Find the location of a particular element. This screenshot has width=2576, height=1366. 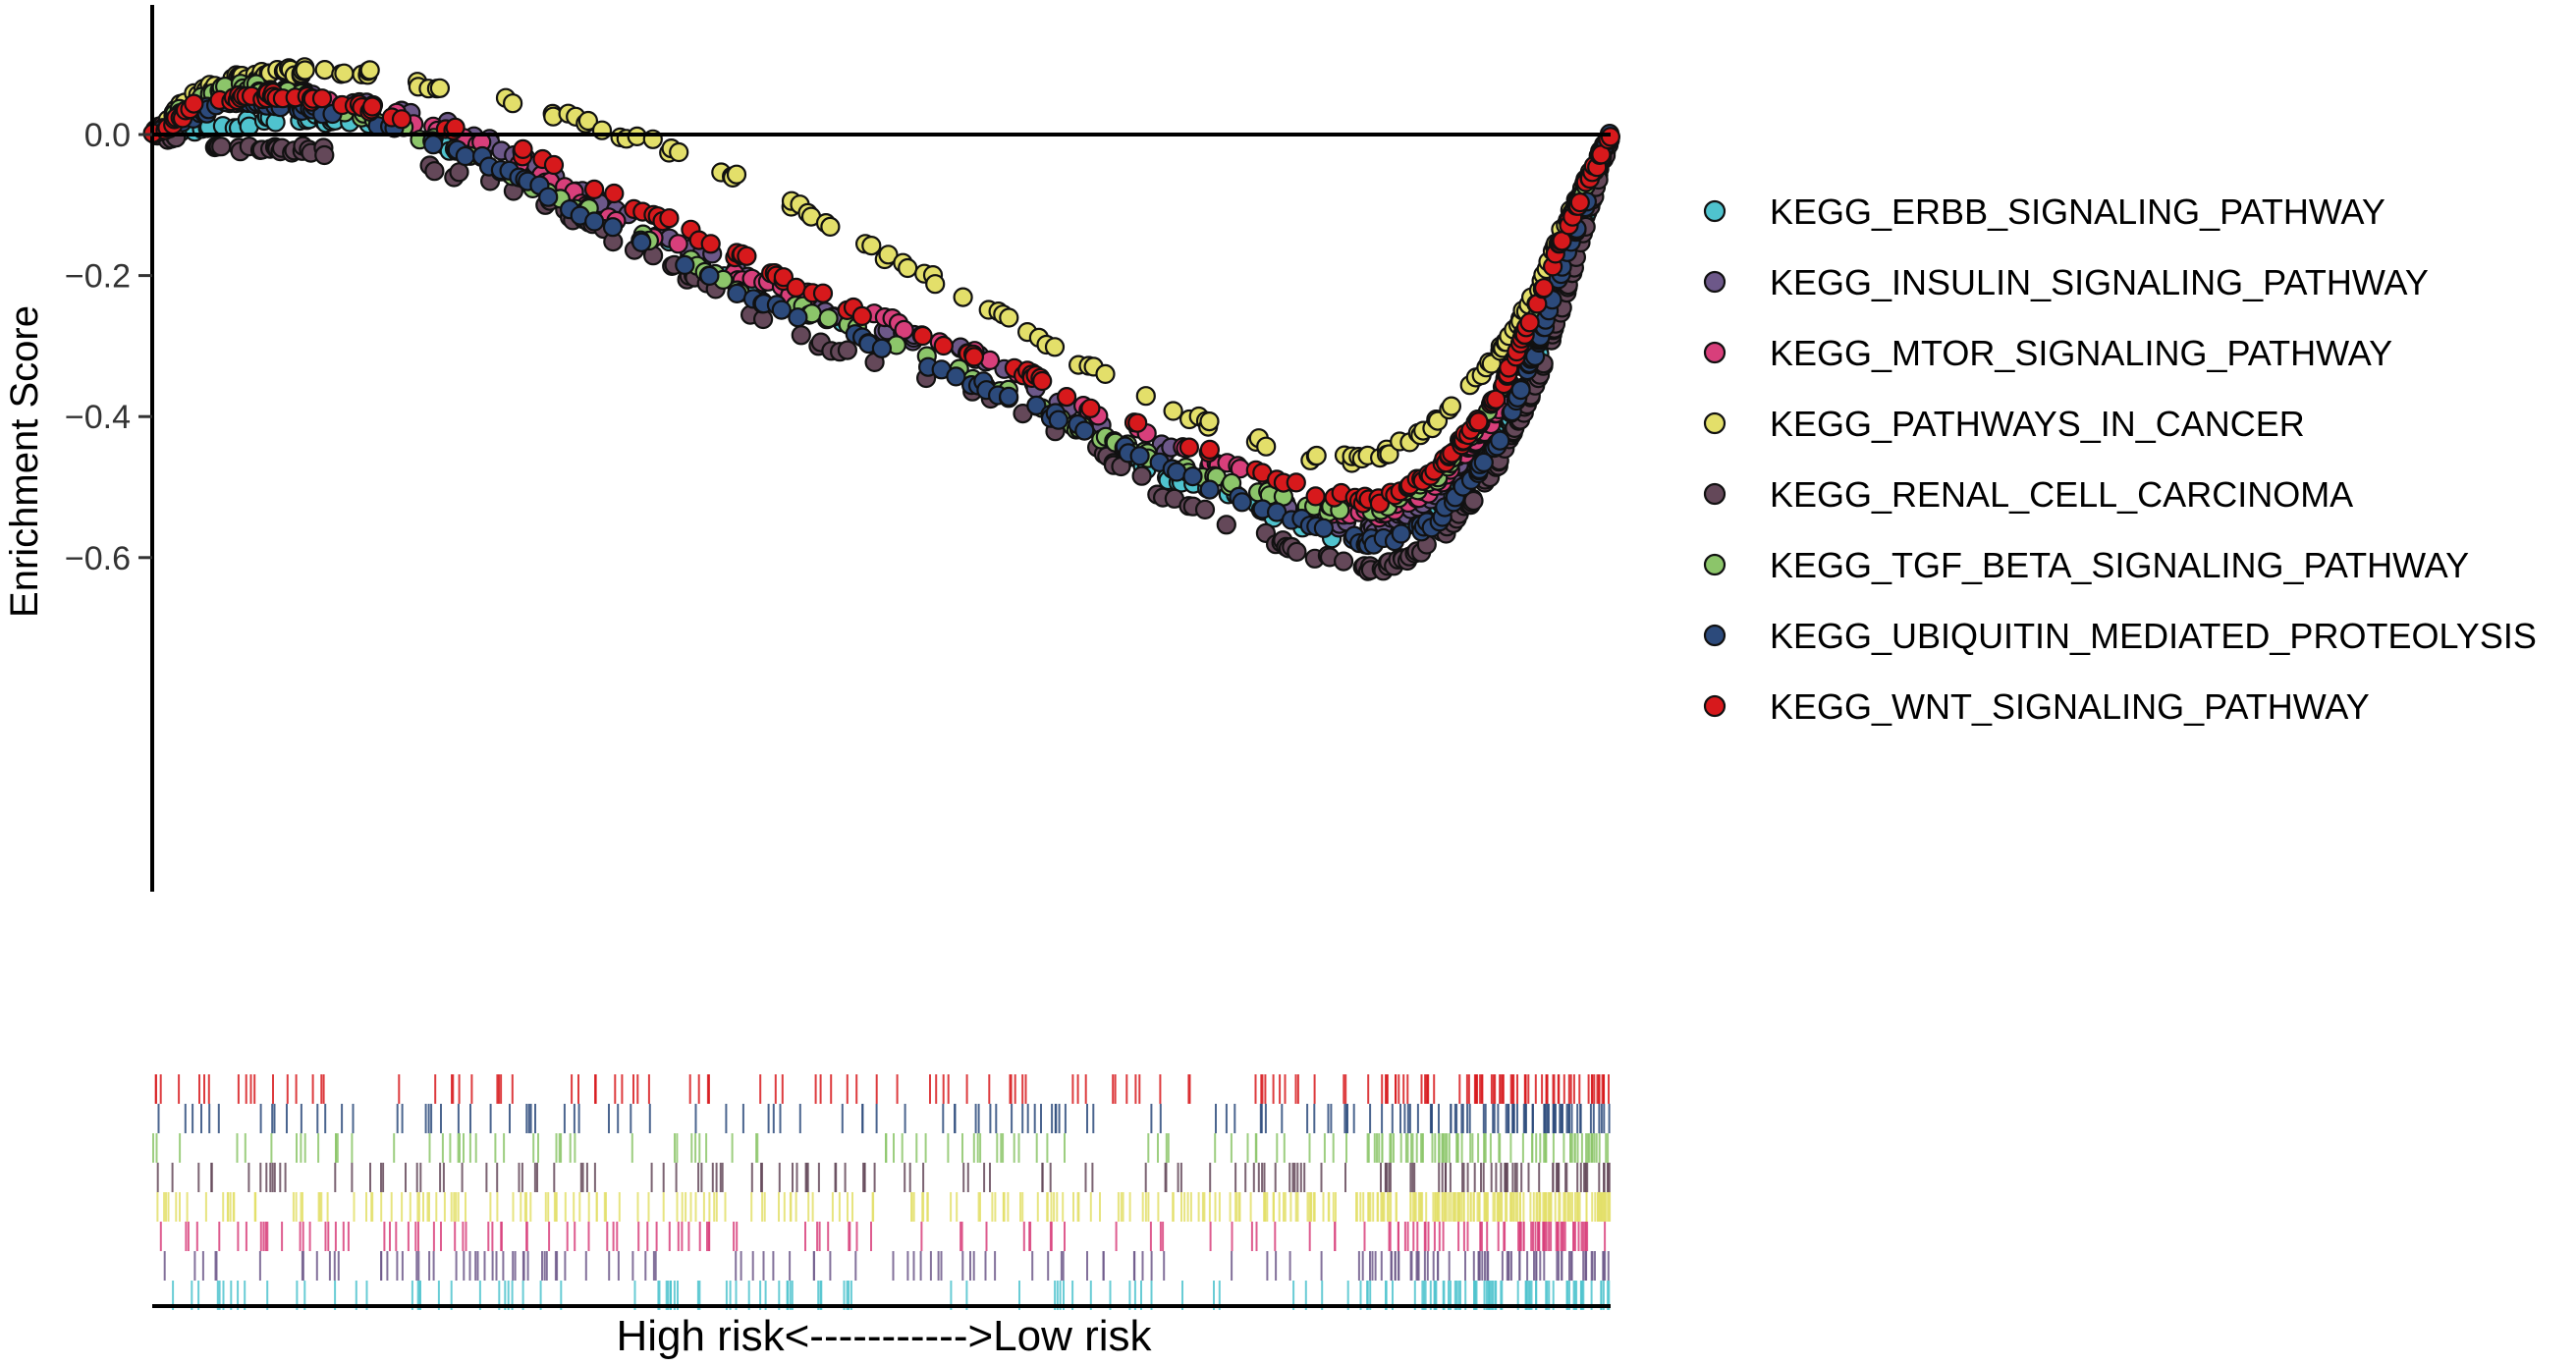

rug-row-kegg-insulin-signaling-pathway is located at coordinates (886, 1266).